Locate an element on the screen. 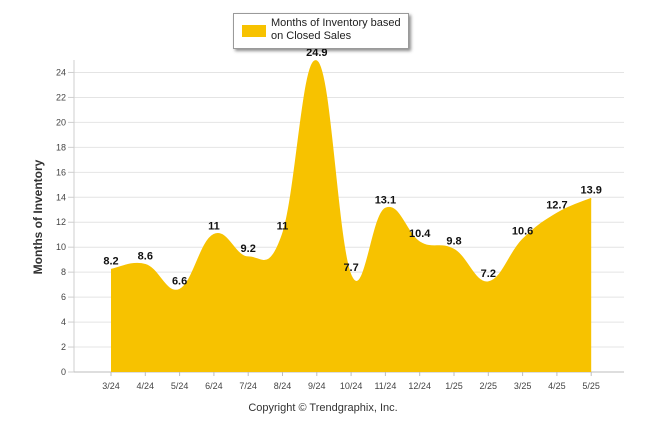 Image resolution: width=646 pixels, height=434 pixels. data-label: 8.2 is located at coordinates (110, 262).